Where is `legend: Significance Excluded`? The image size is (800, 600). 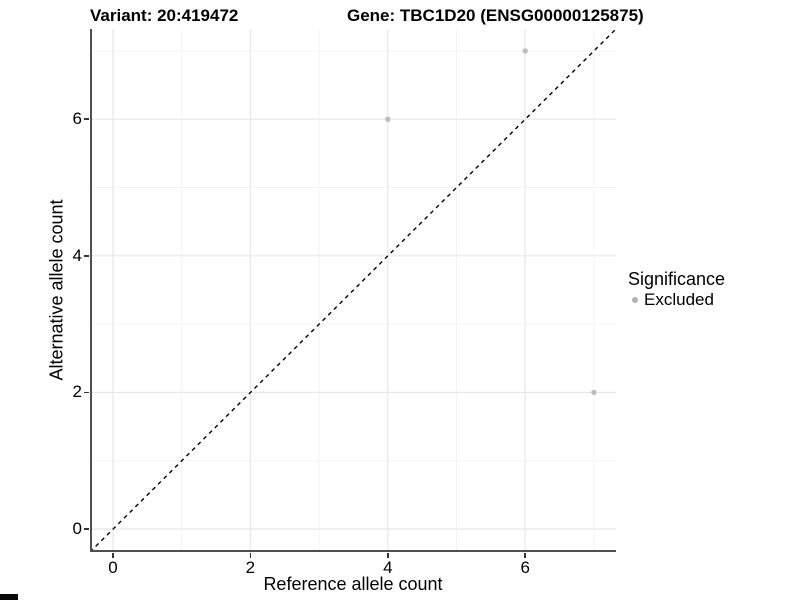 legend: Significance Excluded is located at coordinates (676, 290).